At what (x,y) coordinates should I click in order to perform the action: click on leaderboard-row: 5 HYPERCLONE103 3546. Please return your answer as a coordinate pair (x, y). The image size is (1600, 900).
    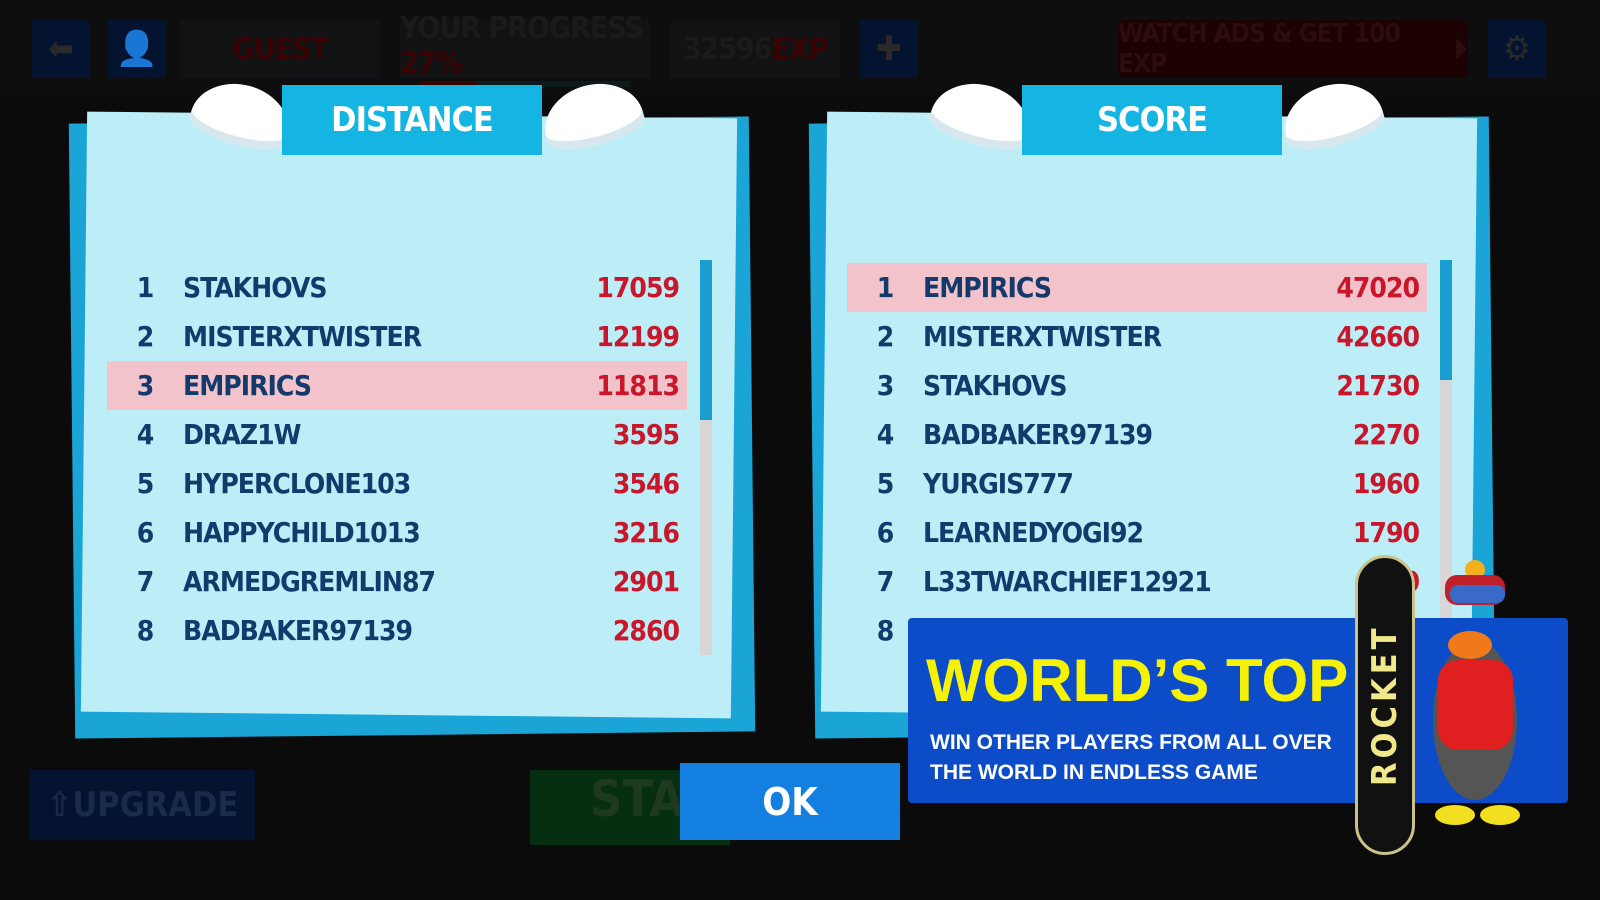
    Looking at the image, I should click on (397, 483).